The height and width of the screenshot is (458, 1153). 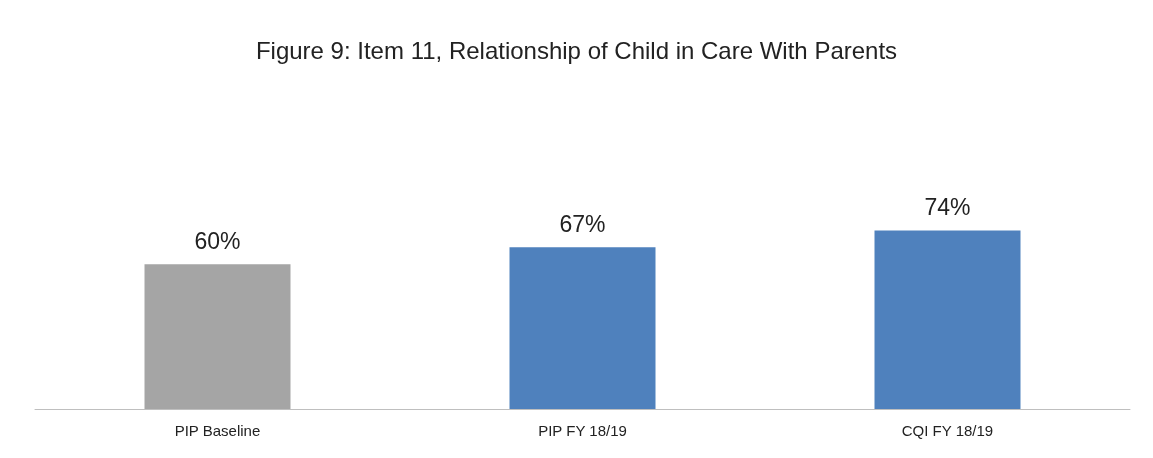 What do you see at coordinates (947, 430) in the screenshot?
I see `x-tick-label: CQI FY 18/19` at bounding box center [947, 430].